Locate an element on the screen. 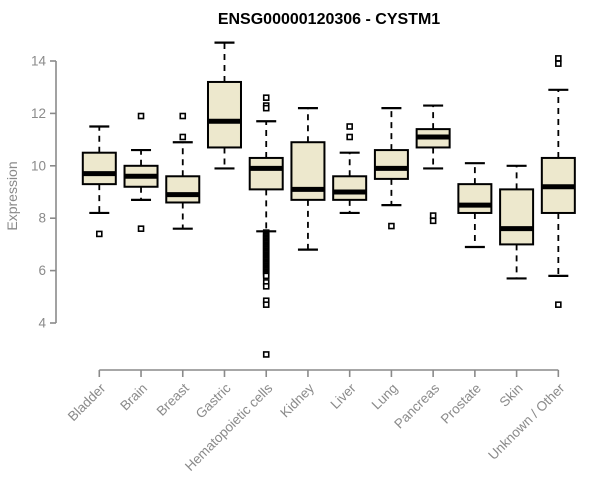 The image size is (600, 500). boxplot-bladder is located at coordinates (99, 181).